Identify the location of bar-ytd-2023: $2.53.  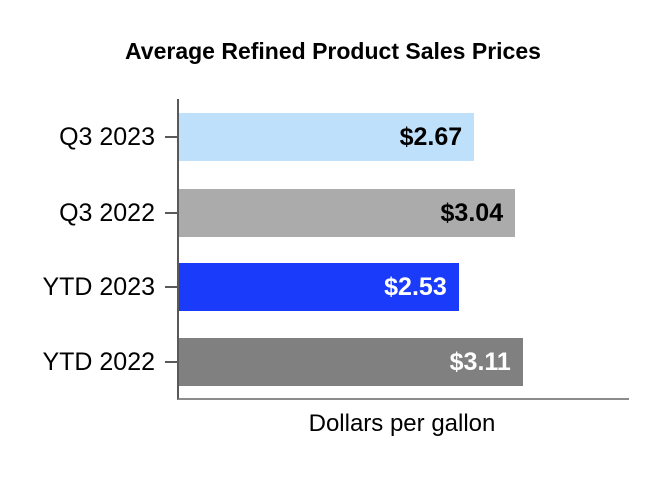
(319, 287).